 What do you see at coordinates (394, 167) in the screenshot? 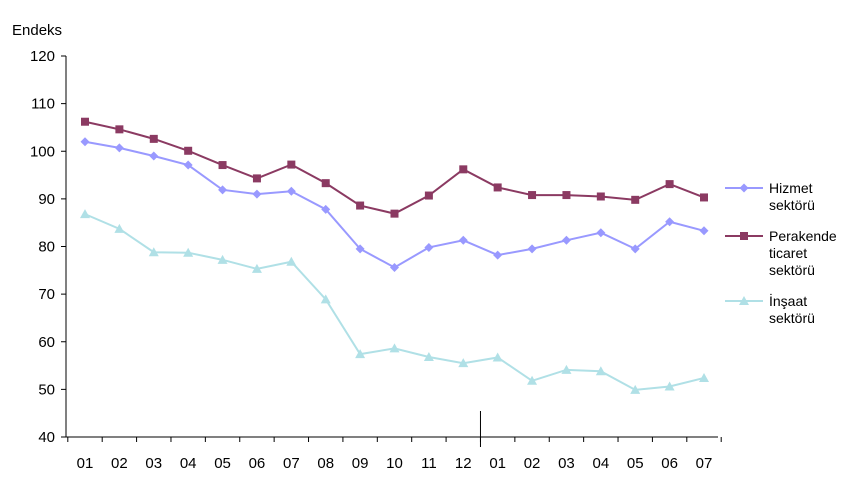
I see `series-line-perakende` at bounding box center [394, 167].